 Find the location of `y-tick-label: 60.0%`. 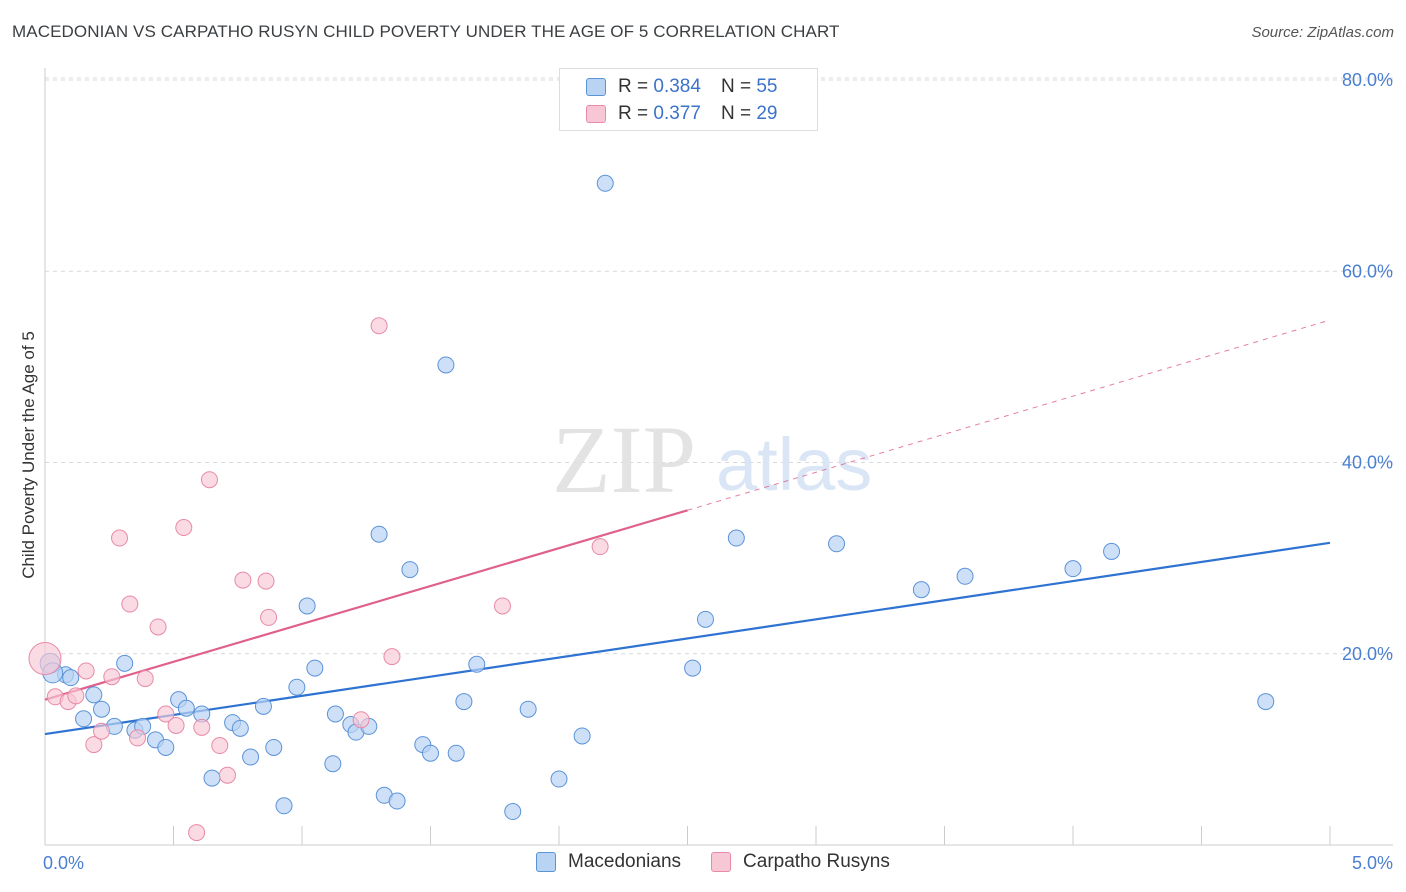

y-tick-label: 60.0% is located at coordinates (1367, 271).